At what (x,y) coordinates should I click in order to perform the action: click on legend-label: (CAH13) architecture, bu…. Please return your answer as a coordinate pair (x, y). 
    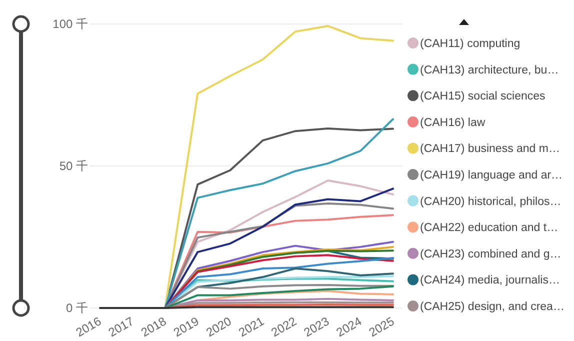
    Looking at the image, I should click on (489, 70).